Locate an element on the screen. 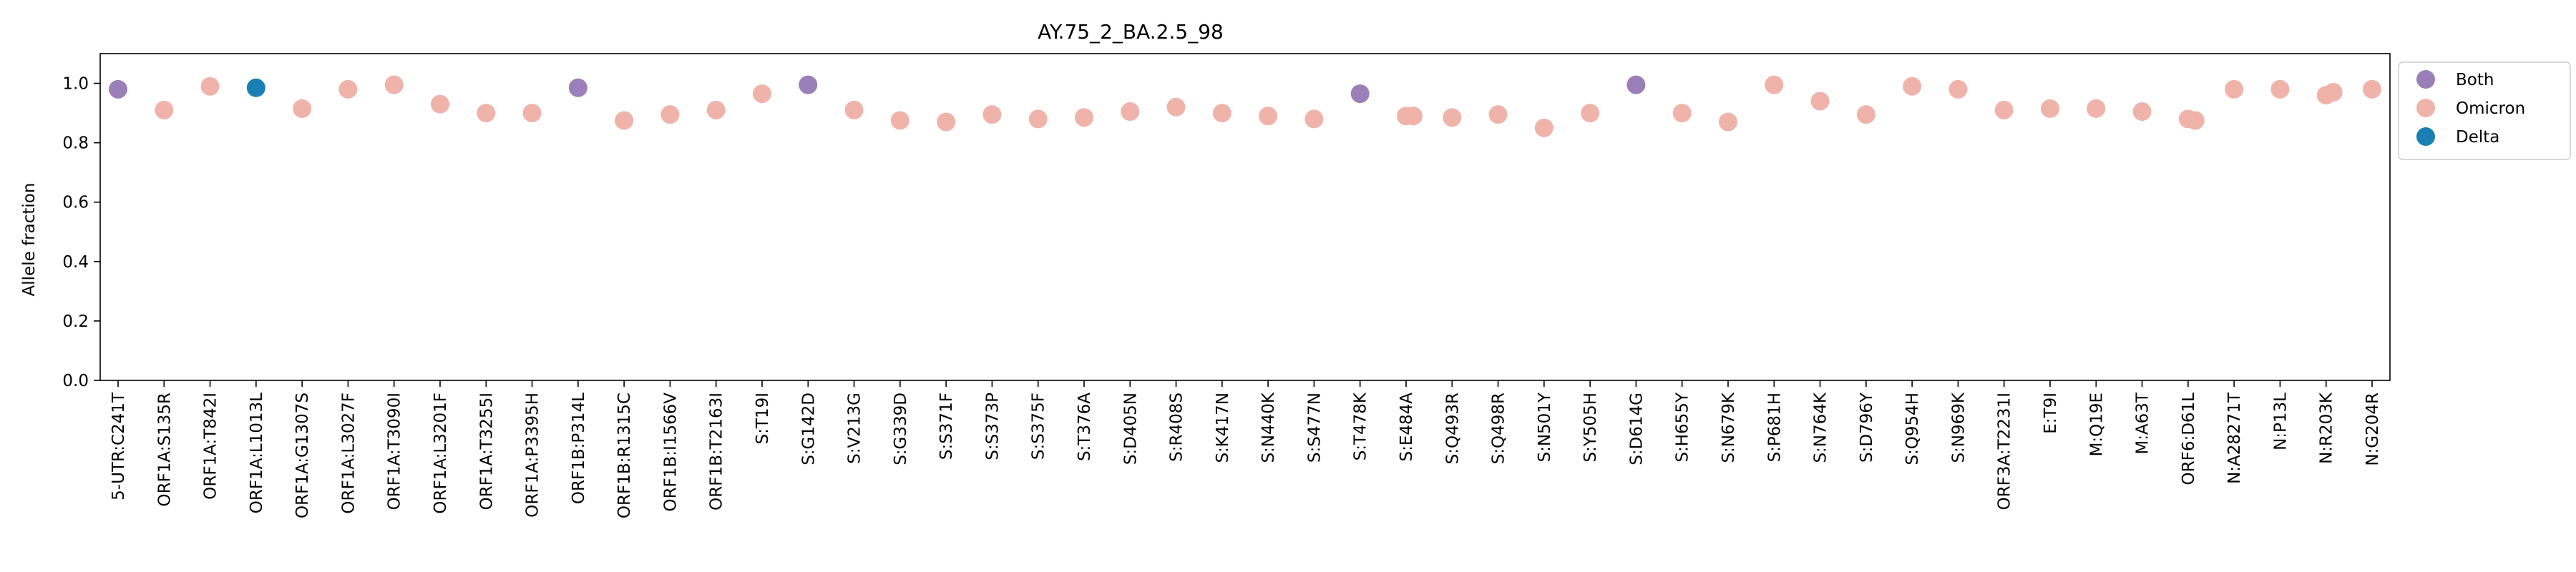  x-tick-label: ORF1B:R1315C is located at coordinates (624, 455).